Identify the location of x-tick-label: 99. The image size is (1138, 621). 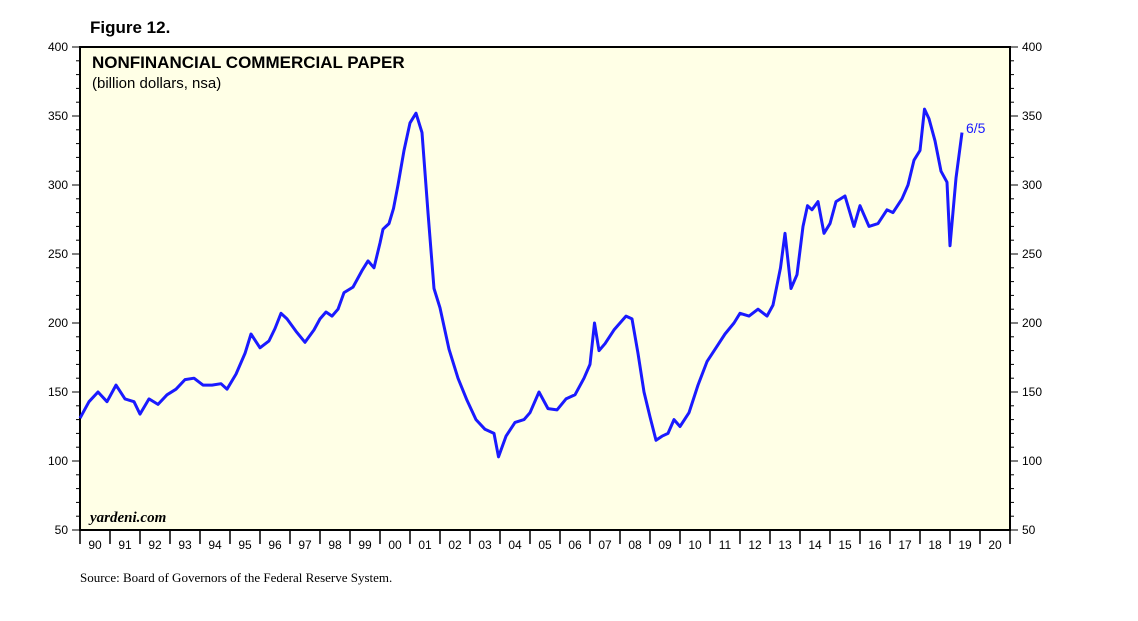
(365, 545).